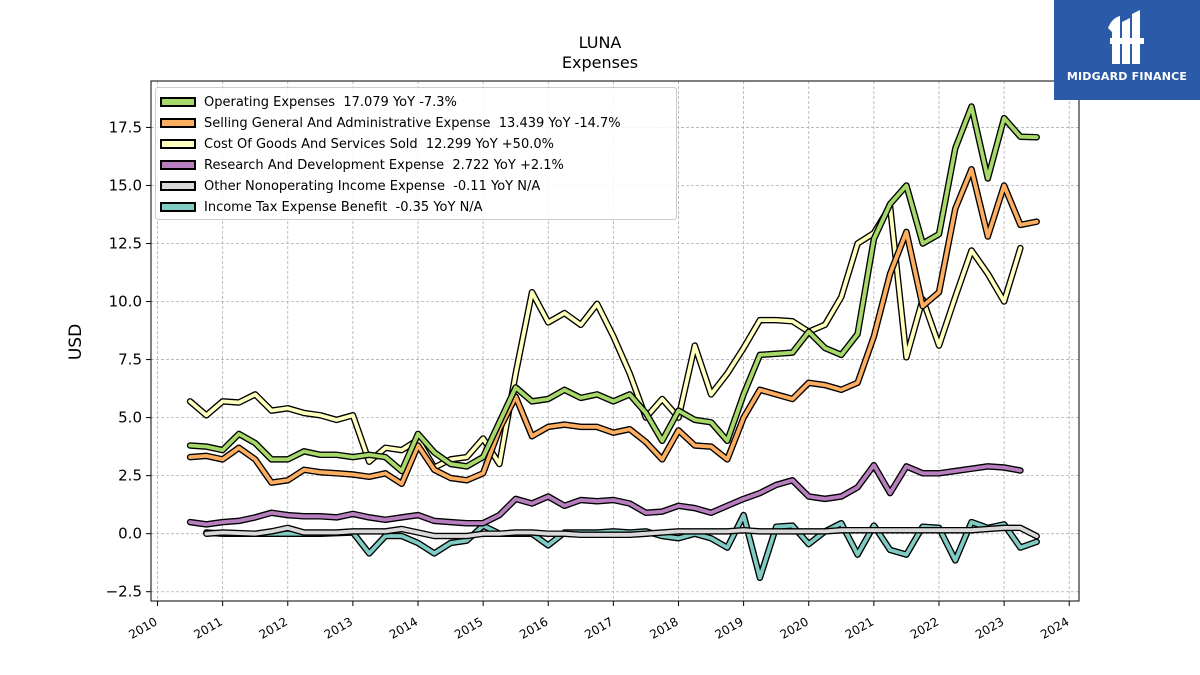 The height and width of the screenshot is (675, 1200). What do you see at coordinates (130, 534) in the screenshot?
I see `y-tick-label: 0.0` at bounding box center [130, 534].